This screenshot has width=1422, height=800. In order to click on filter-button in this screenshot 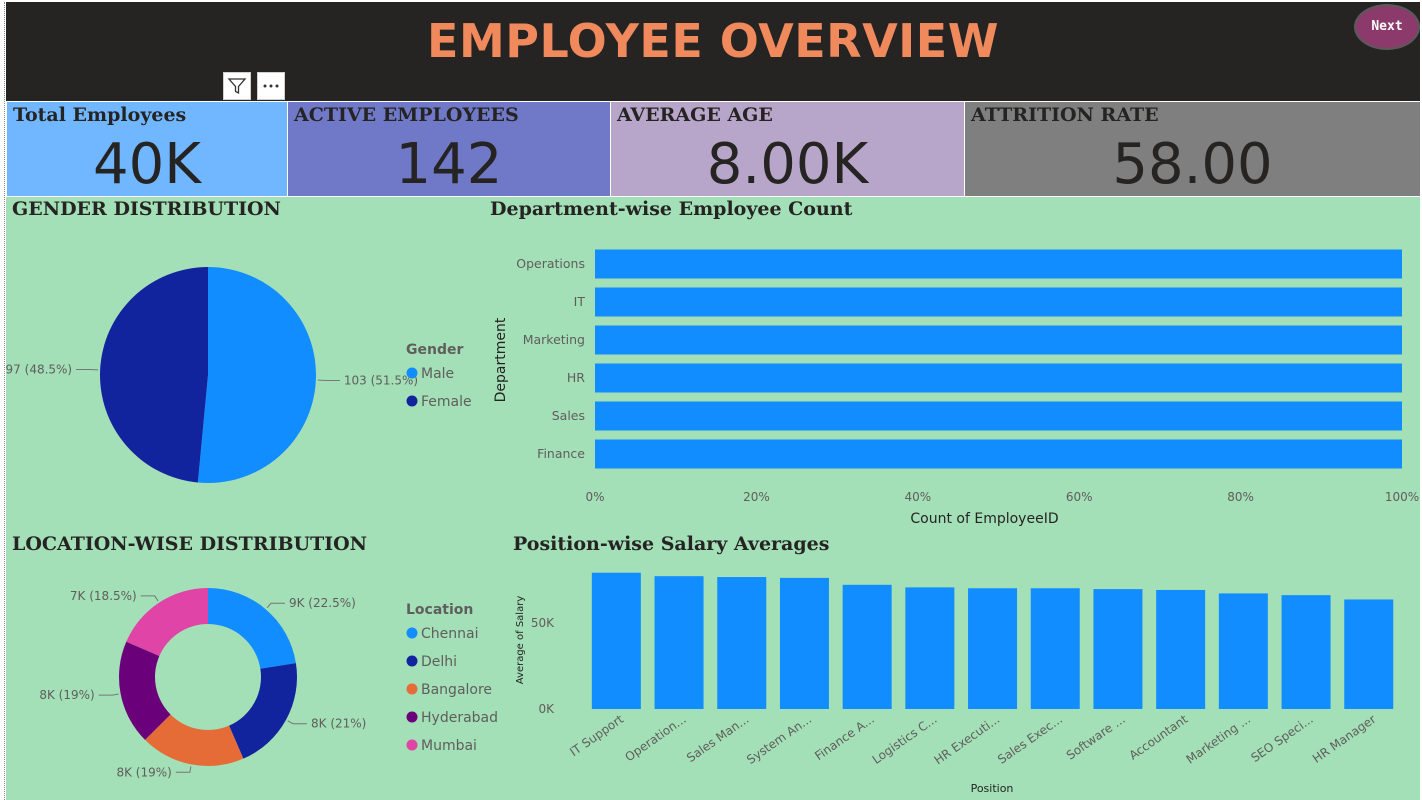, I will do `click(237, 86)`.